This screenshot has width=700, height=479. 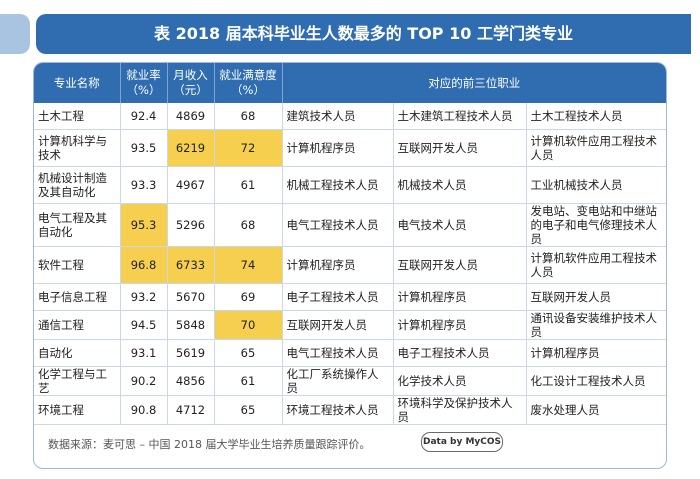 What do you see at coordinates (462, 442) in the screenshot?
I see `mycos-logo: Data by MyCOS` at bounding box center [462, 442].